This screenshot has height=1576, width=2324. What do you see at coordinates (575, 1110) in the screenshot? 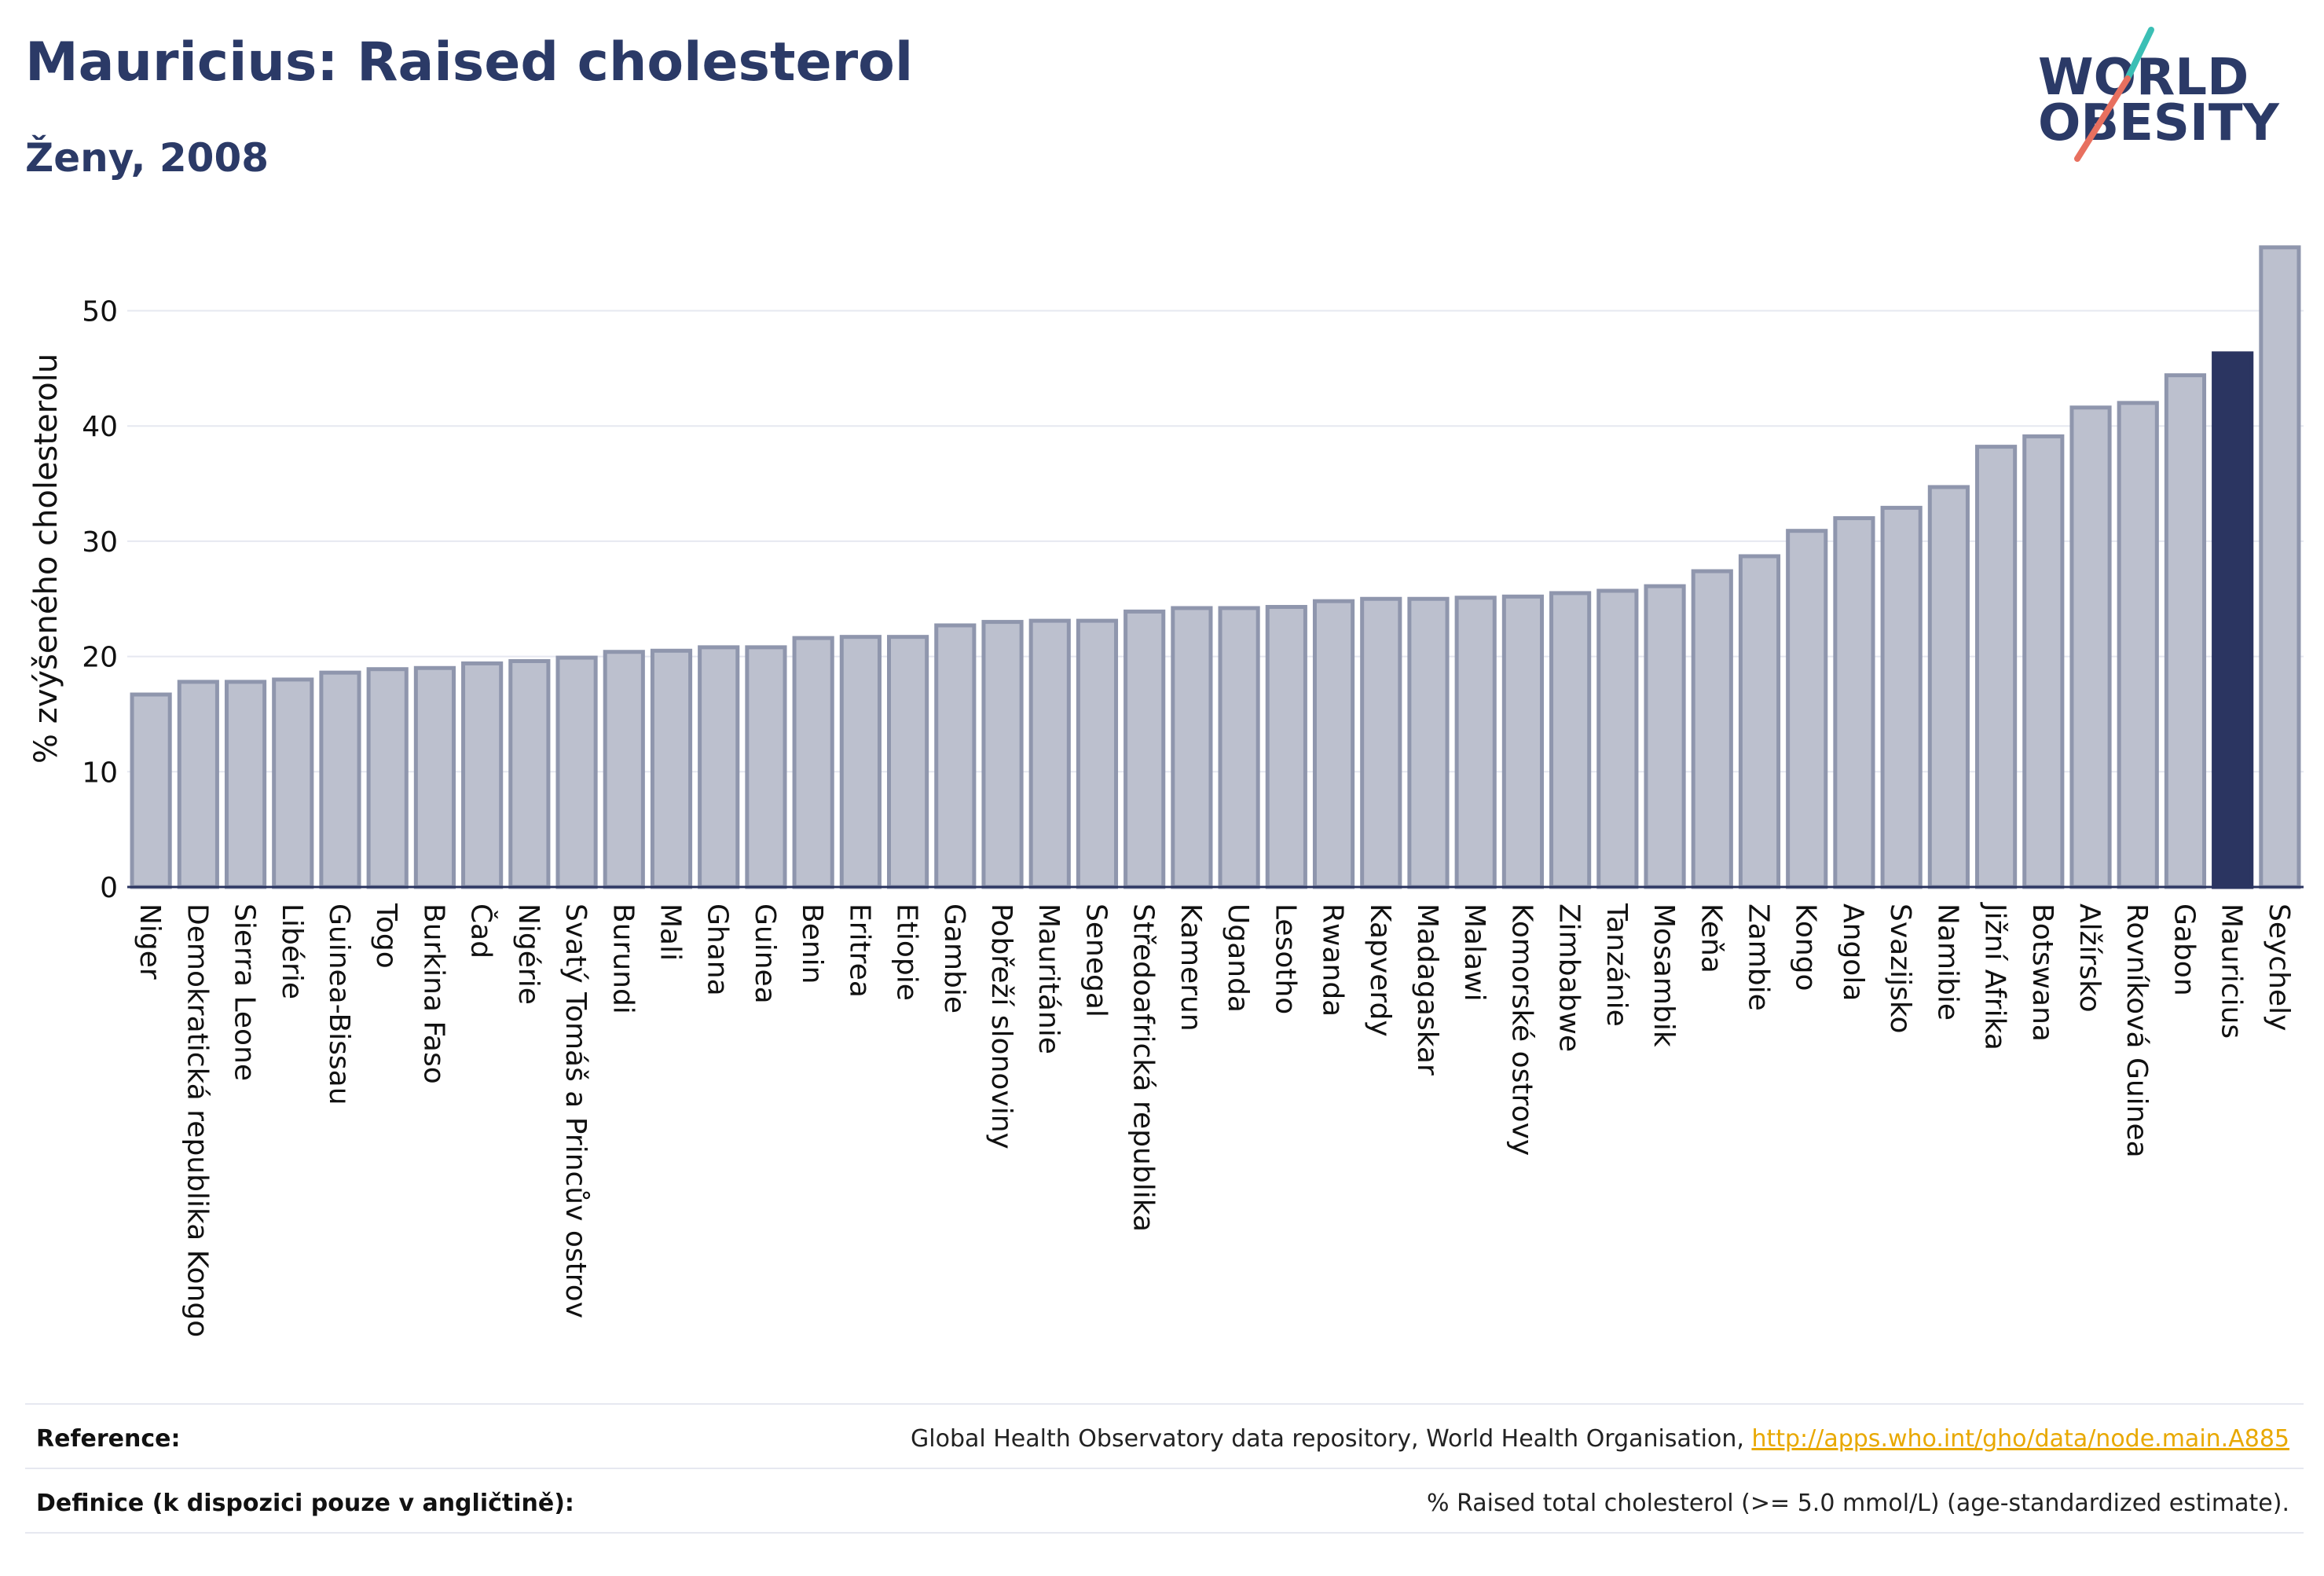
I see `x-tick-label: Svatý Tomáš a Princův ostrov` at bounding box center [575, 1110].